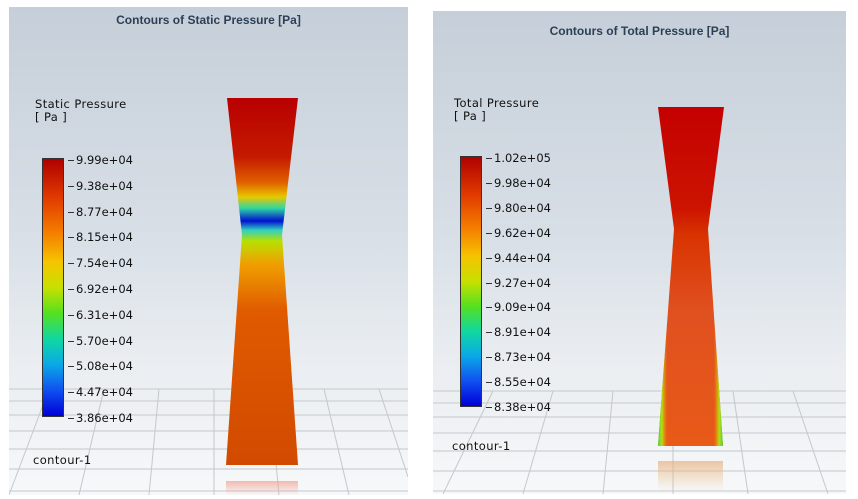  Describe the element at coordinates (102, 212) in the screenshot. I see `tick-label: 8.77e+04` at that location.